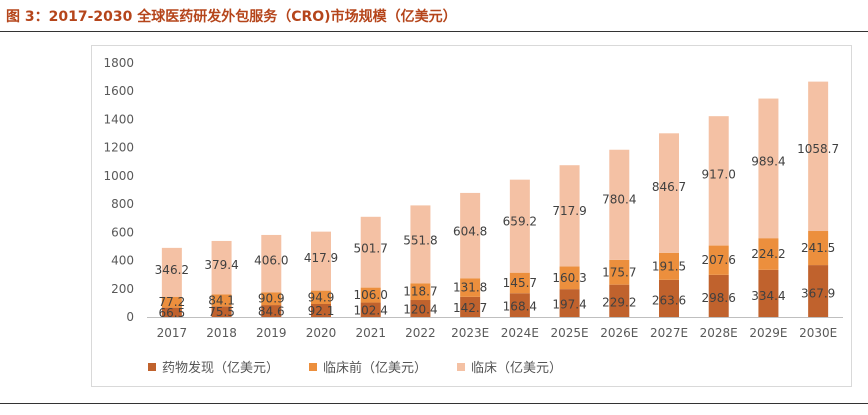  I want to click on data-label: 142.7, so click(470, 308).